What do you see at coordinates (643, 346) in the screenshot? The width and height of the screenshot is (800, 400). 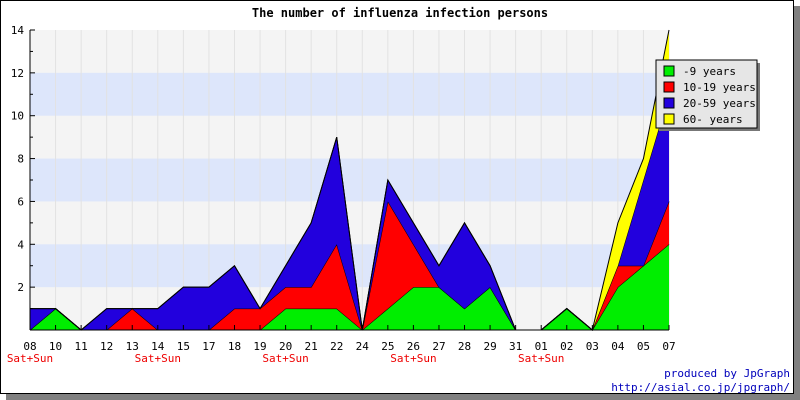 I see `x-tick-label: 05` at bounding box center [643, 346].